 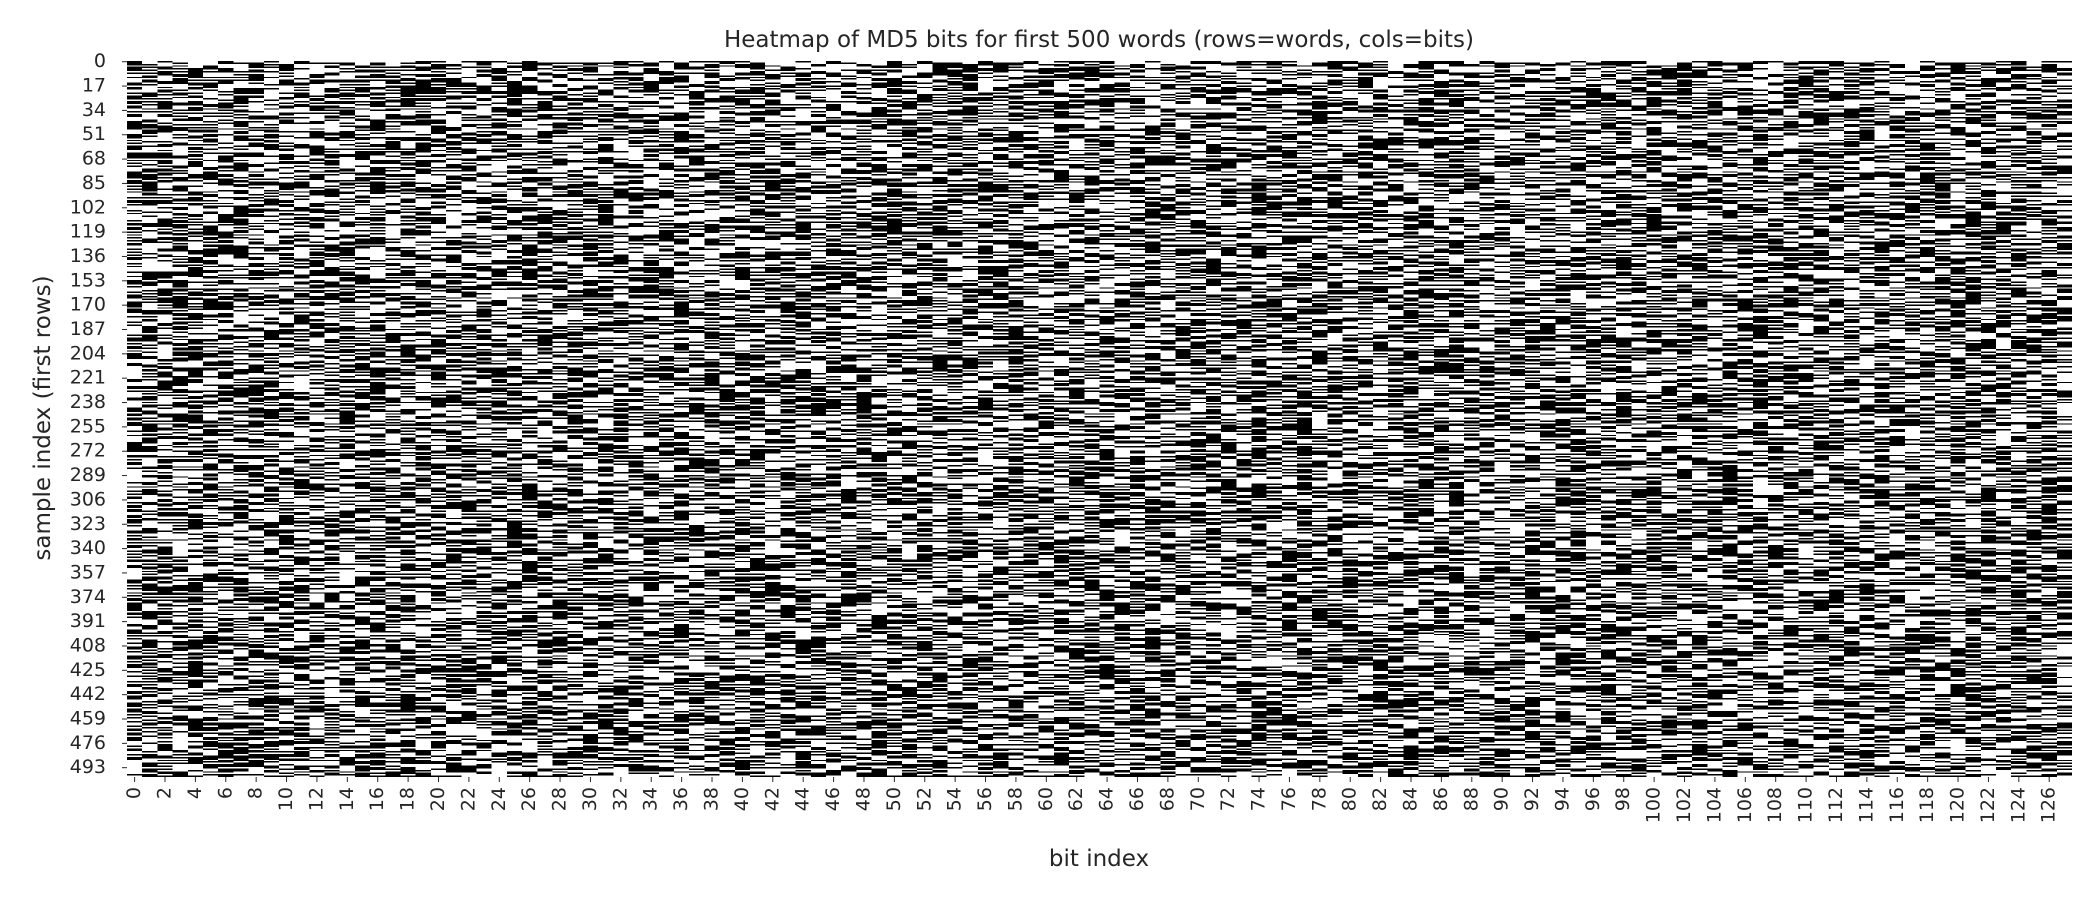 What do you see at coordinates (1502, 799) in the screenshot?
I see `x-tick-label: 90` at bounding box center [1502, 799].